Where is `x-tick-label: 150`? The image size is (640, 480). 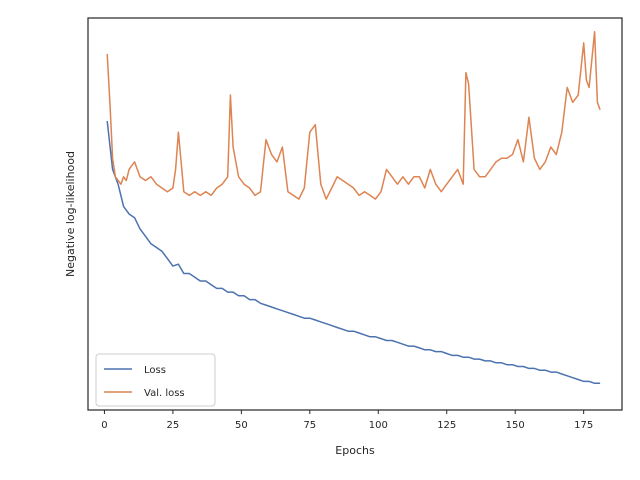 x-tick-label: 150 is located at coordinates (515, 425).